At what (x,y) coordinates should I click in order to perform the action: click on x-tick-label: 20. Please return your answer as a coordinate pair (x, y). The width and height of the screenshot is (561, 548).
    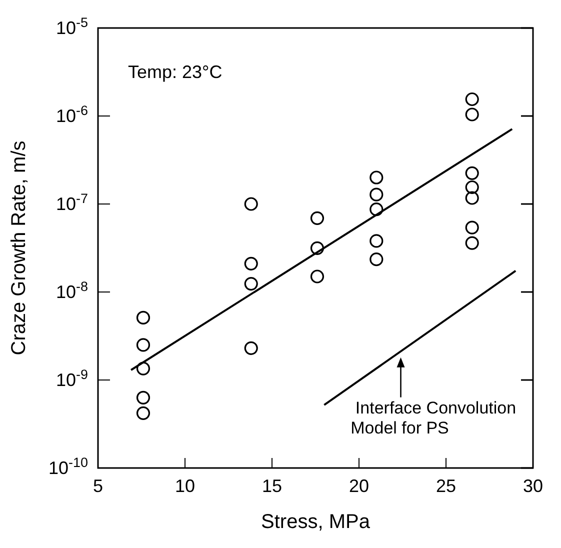
    Looking at the image, I should click on (359, 486).